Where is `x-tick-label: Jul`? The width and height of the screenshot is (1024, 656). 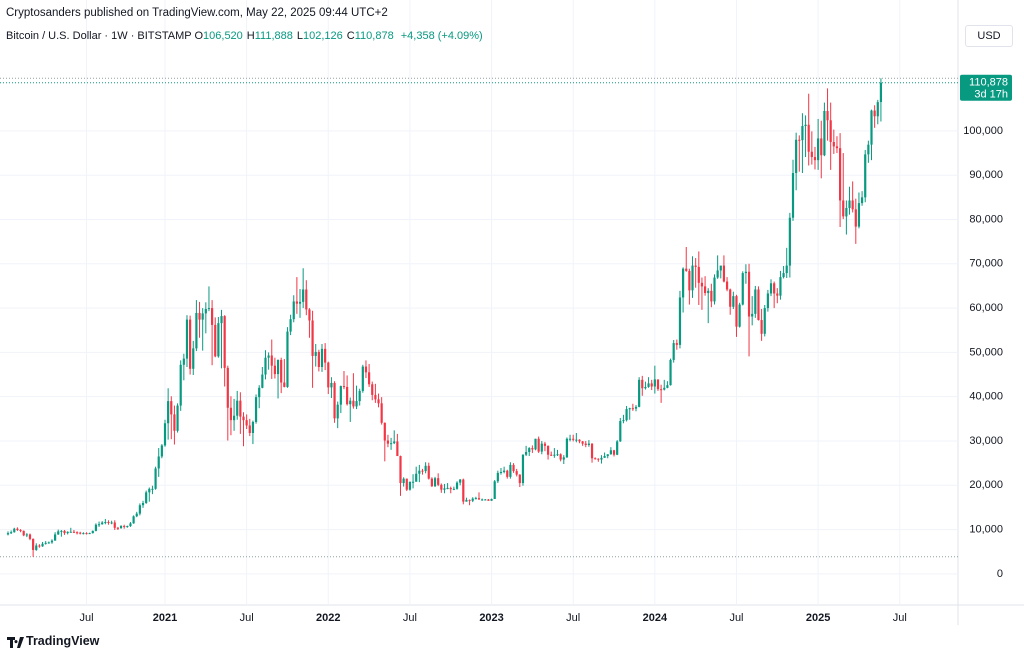 x-tick-label: Jul is located at coordinates (410, 618).